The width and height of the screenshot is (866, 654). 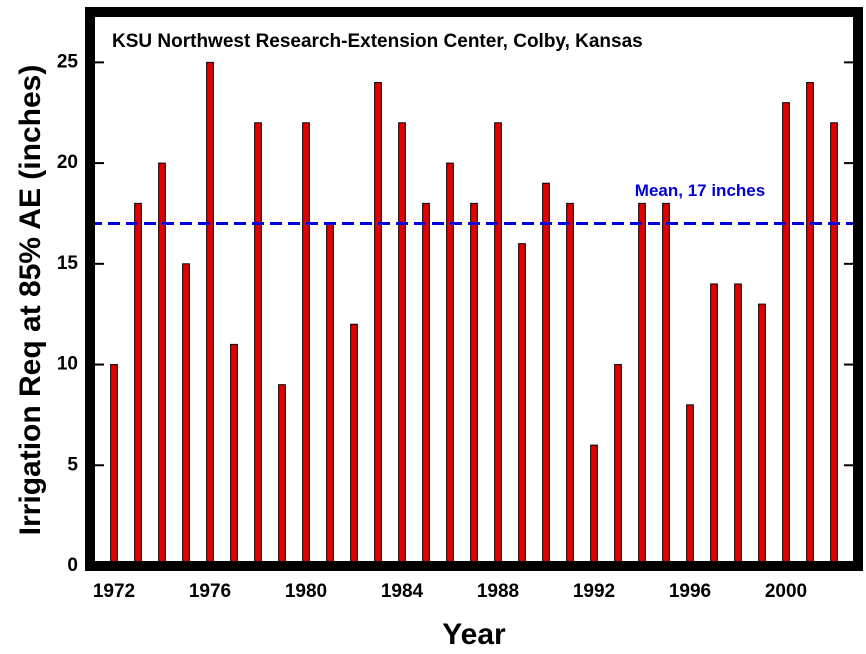 I want to click on y-tick-label: 5, so click(x=72, y=464).